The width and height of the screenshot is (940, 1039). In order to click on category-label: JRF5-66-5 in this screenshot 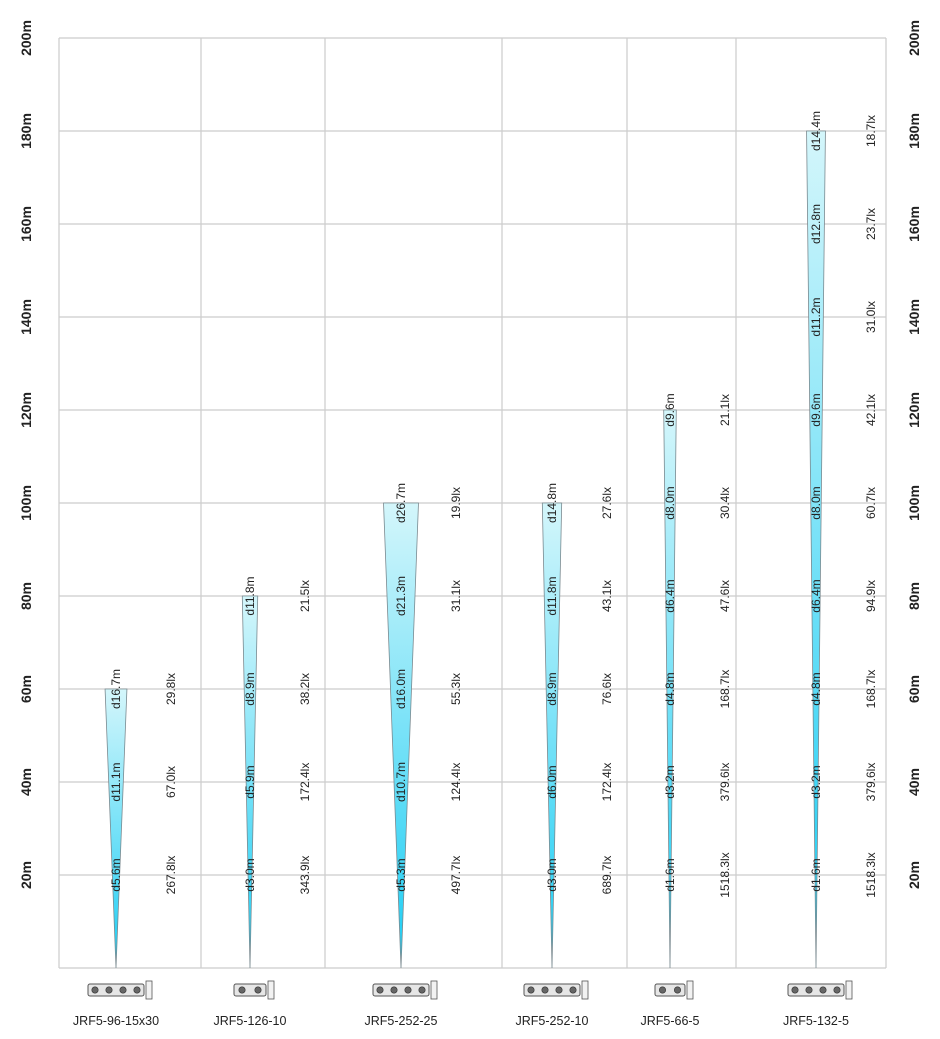, I will do `click(669, 1021)`.